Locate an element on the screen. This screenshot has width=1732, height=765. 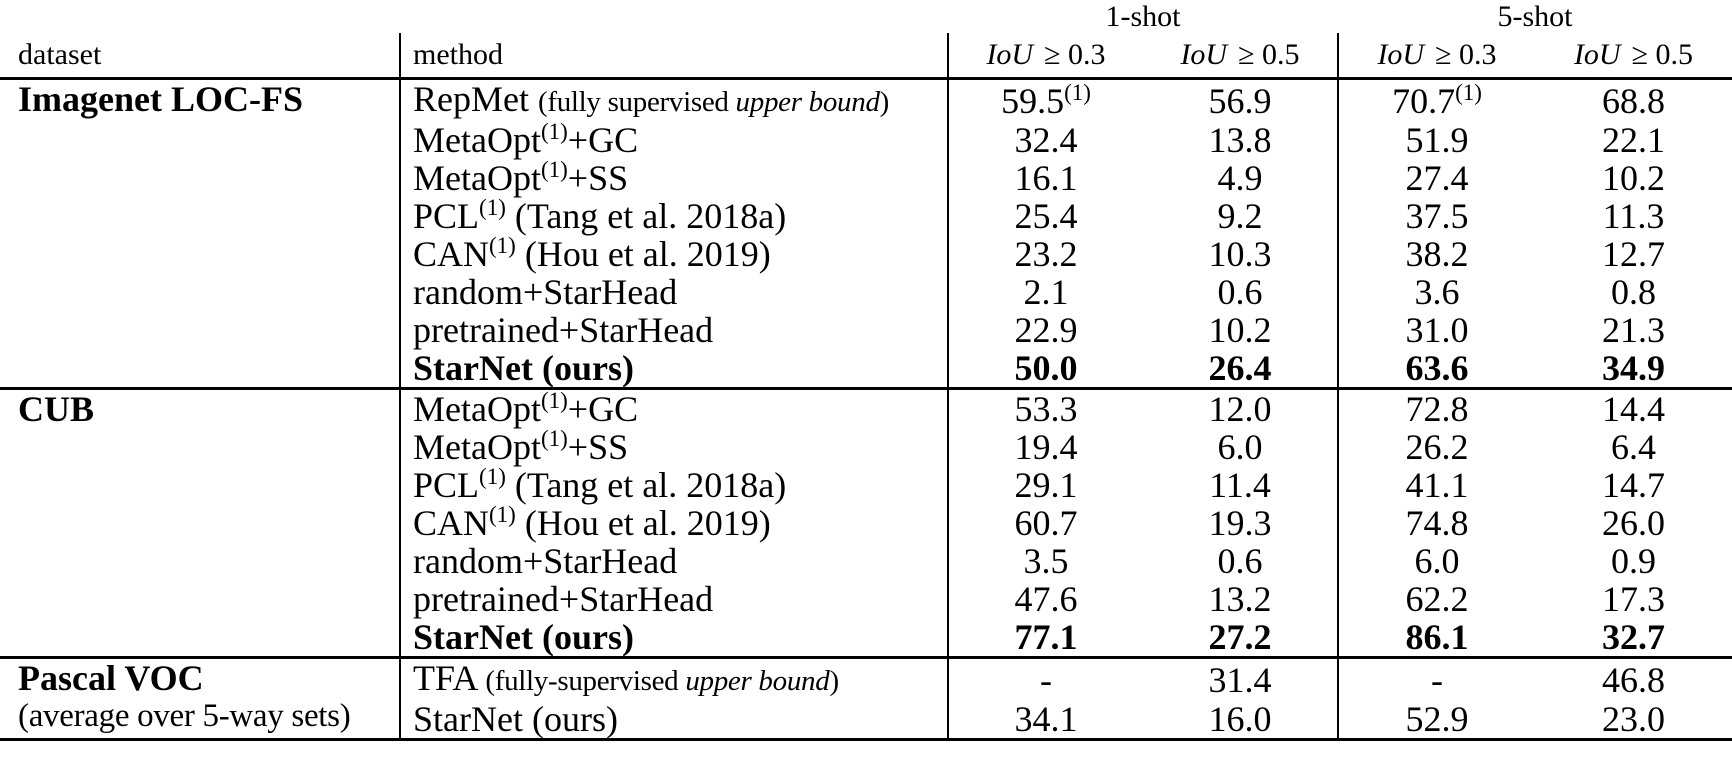
col-header-iou03-1shot: IoU ≥ 0.3 is located at coordinates (1045, 56).